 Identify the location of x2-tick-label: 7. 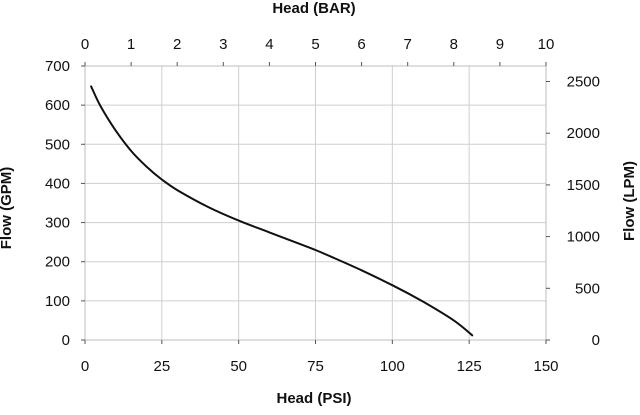
(408, 44).